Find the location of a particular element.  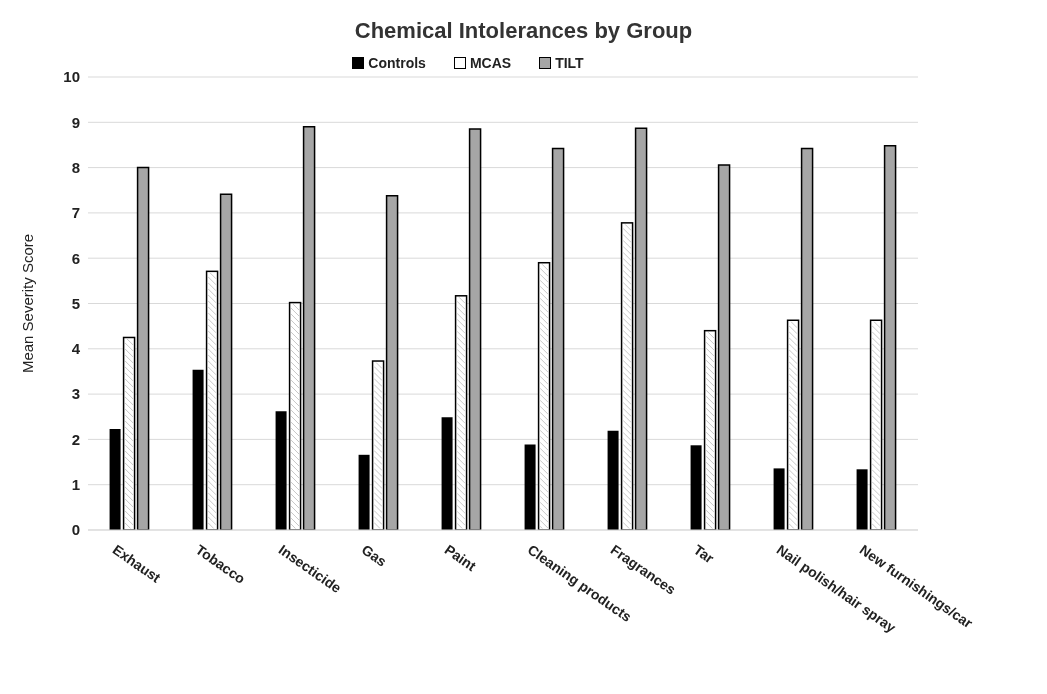

y-tick-label: 1 is located at coordinates (75, 485).